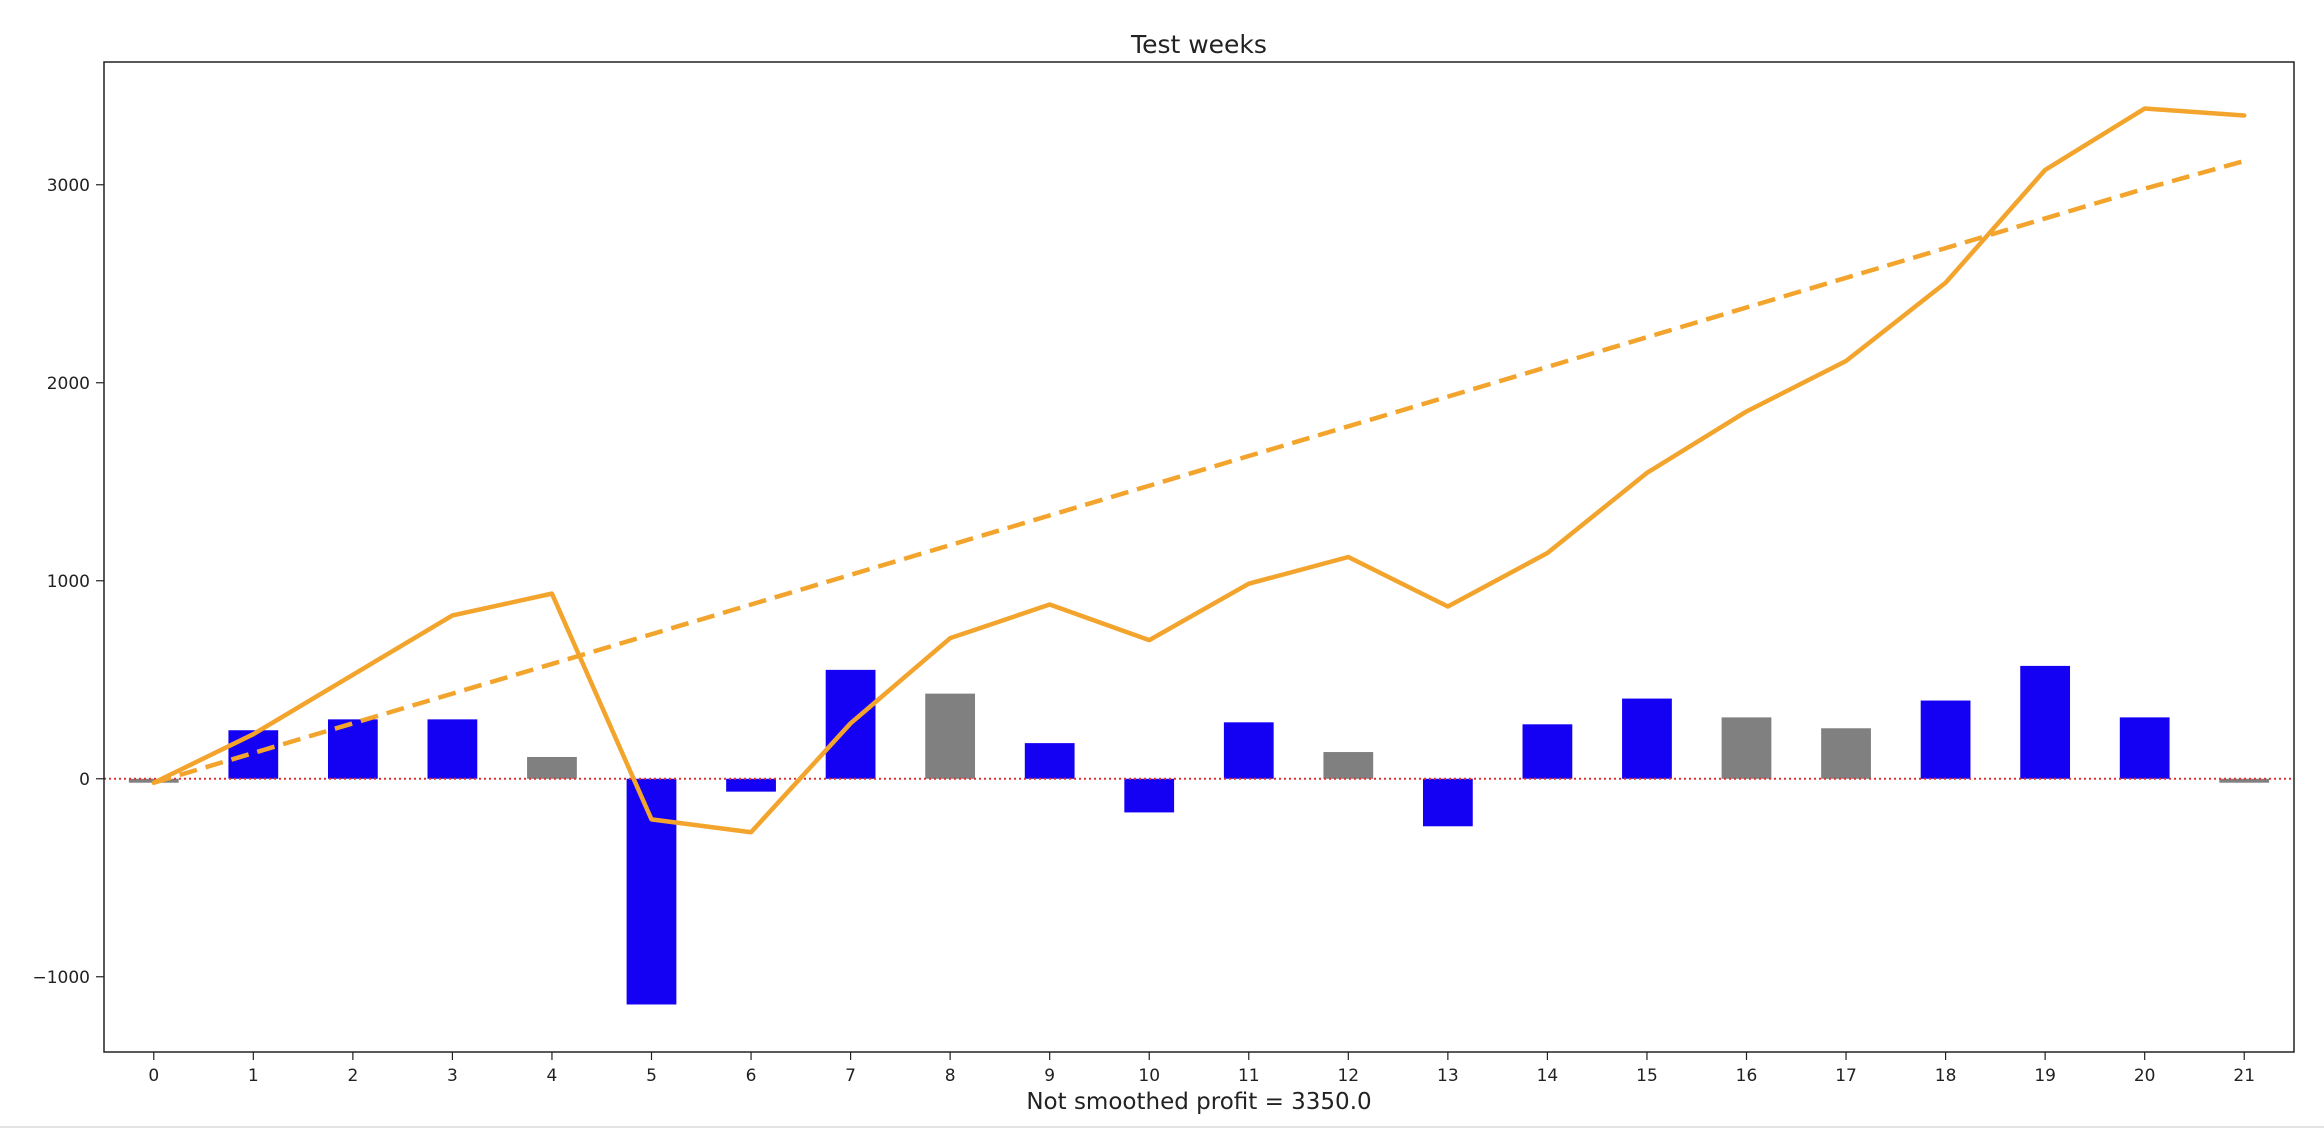 The image size is (2324, 1147). Describe the element at coordinates (61, 978) in the screenshot. I see `y-tick-label: −1000` at that location.